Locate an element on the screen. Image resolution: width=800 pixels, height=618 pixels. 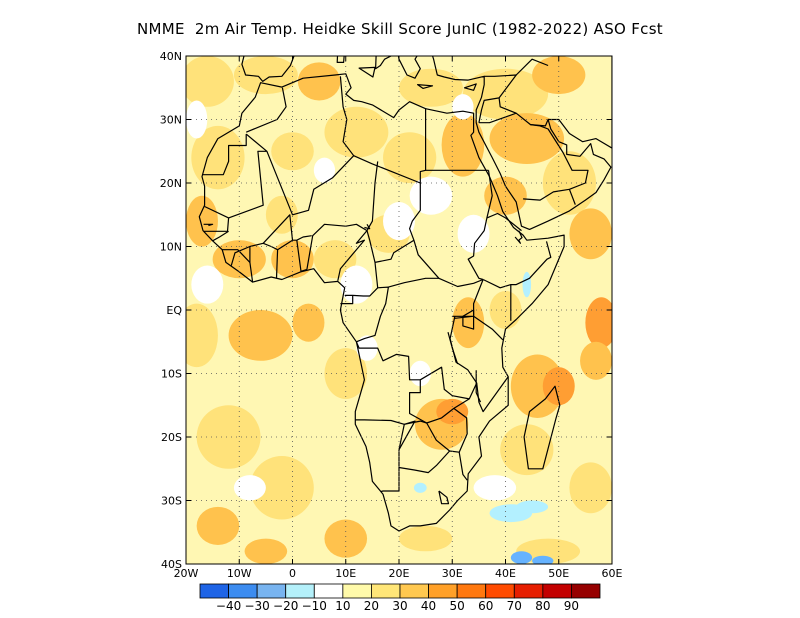
eurasia-coastline is located at coordinates (426, 143).